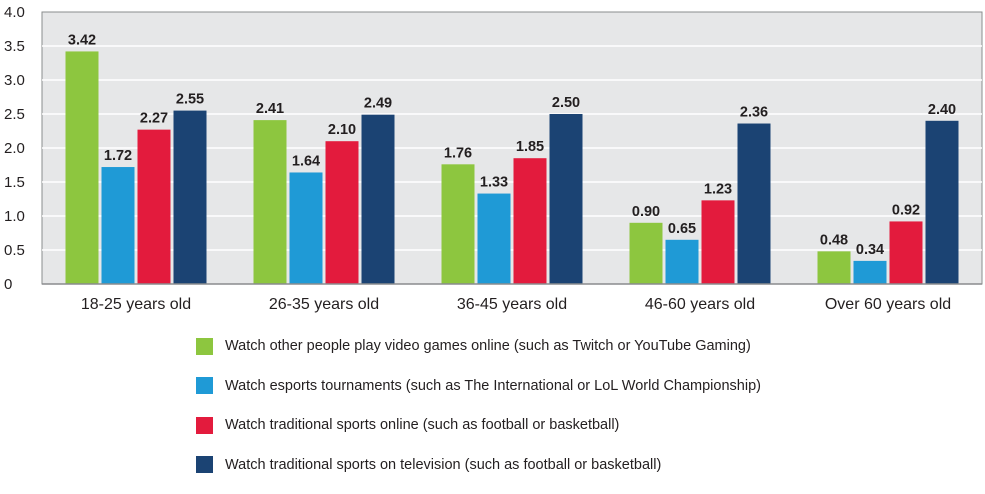 The image size is (985, 494). Describe the element at coordinates (682, 229) in the screenshot. I see `data-label: 0.65` at that location.